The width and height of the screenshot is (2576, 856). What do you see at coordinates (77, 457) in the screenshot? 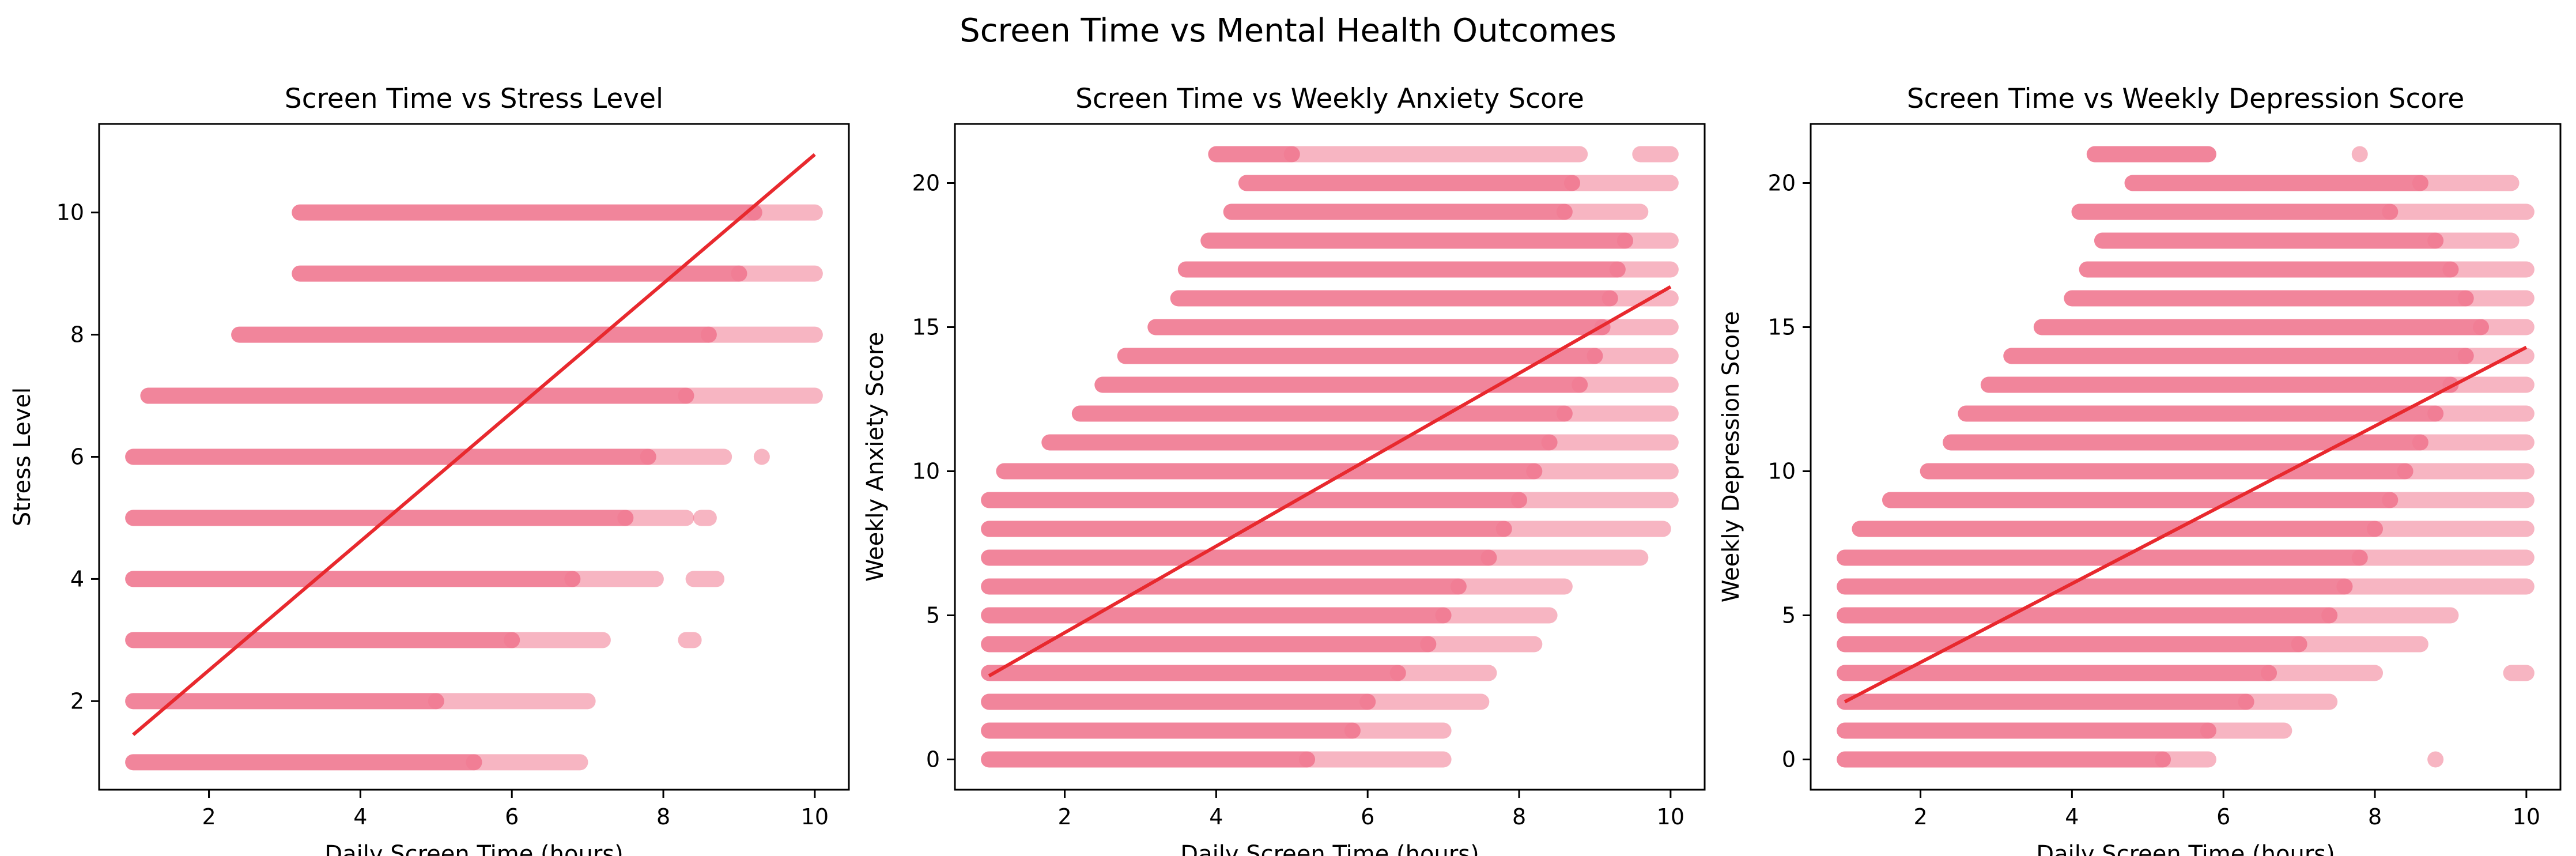
I see `y-tick-label: 6` at bounding box center [77, 457].